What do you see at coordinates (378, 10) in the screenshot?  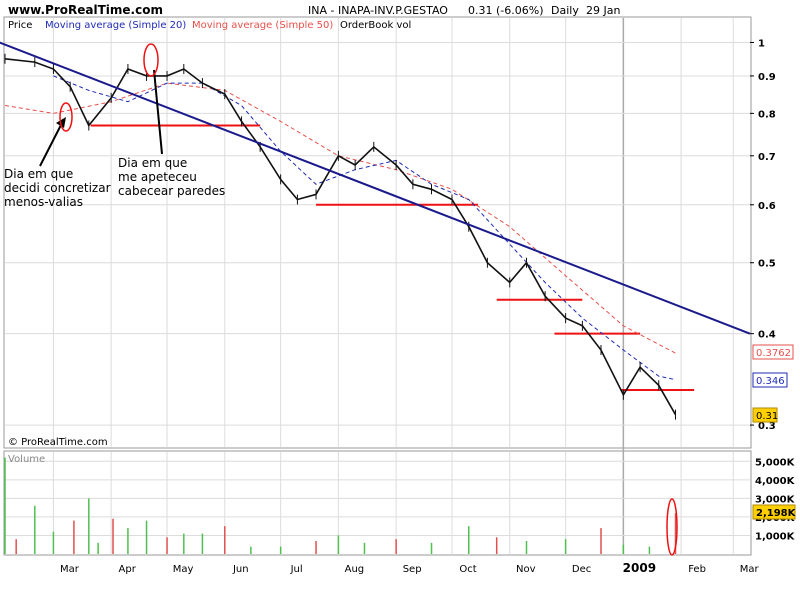 I see `instrument-name: INA - INAPA-INV.P.GESTAO` at bounding box center [378, 10].